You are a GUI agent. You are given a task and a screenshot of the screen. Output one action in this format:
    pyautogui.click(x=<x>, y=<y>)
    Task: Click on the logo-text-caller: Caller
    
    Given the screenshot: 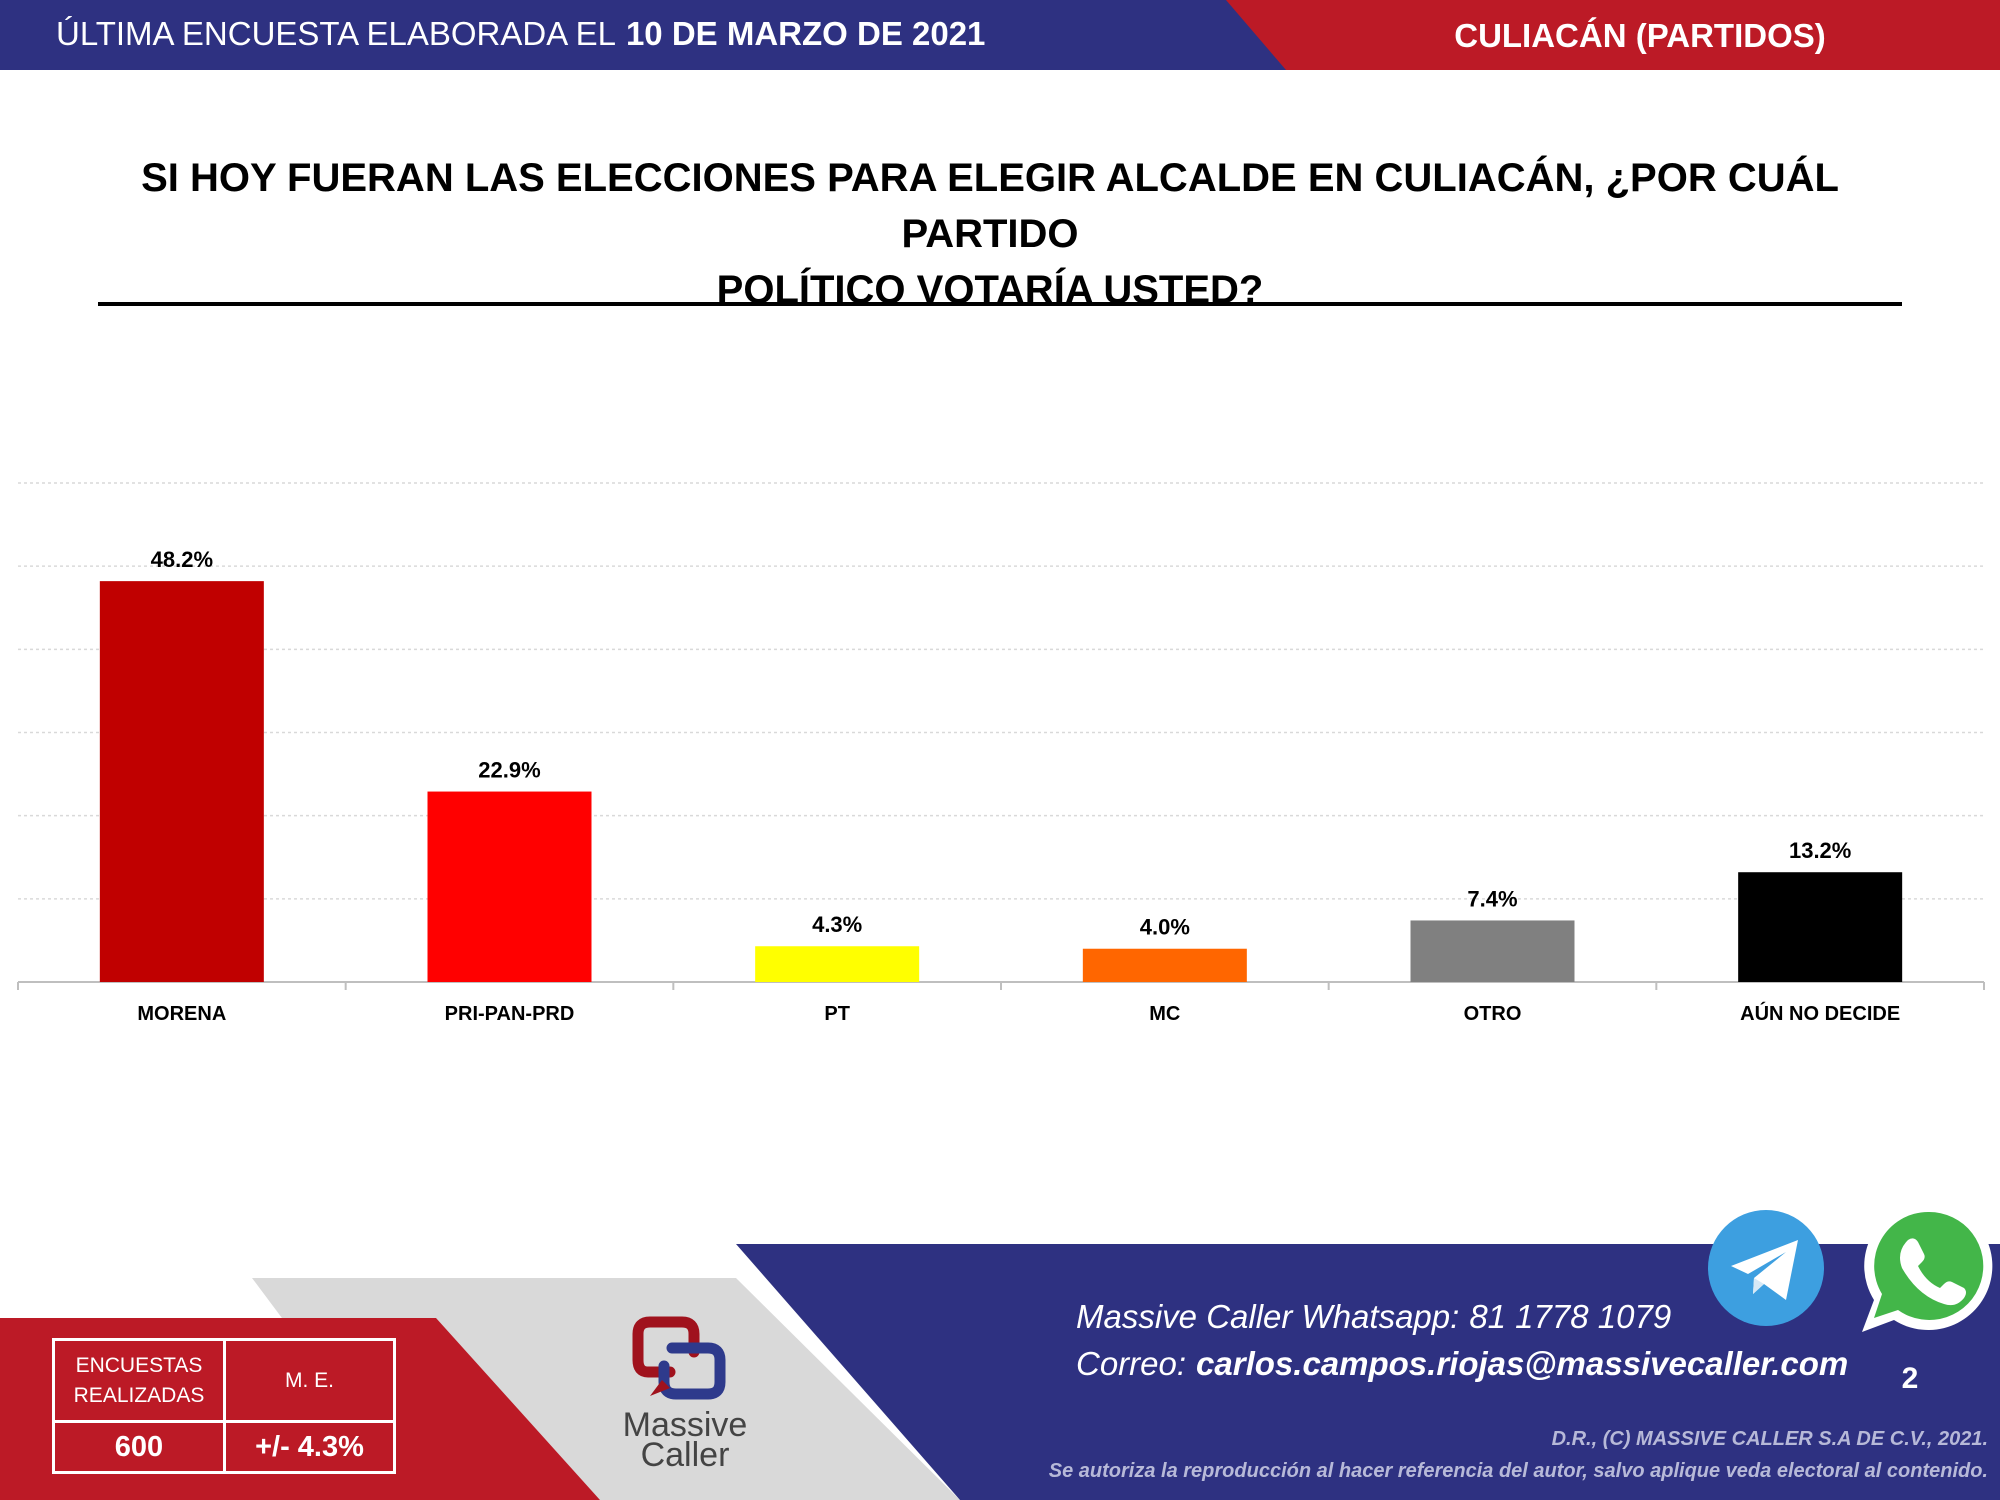 What is the action you would take?
    pyautogui.click(x=685, y=1455)
    